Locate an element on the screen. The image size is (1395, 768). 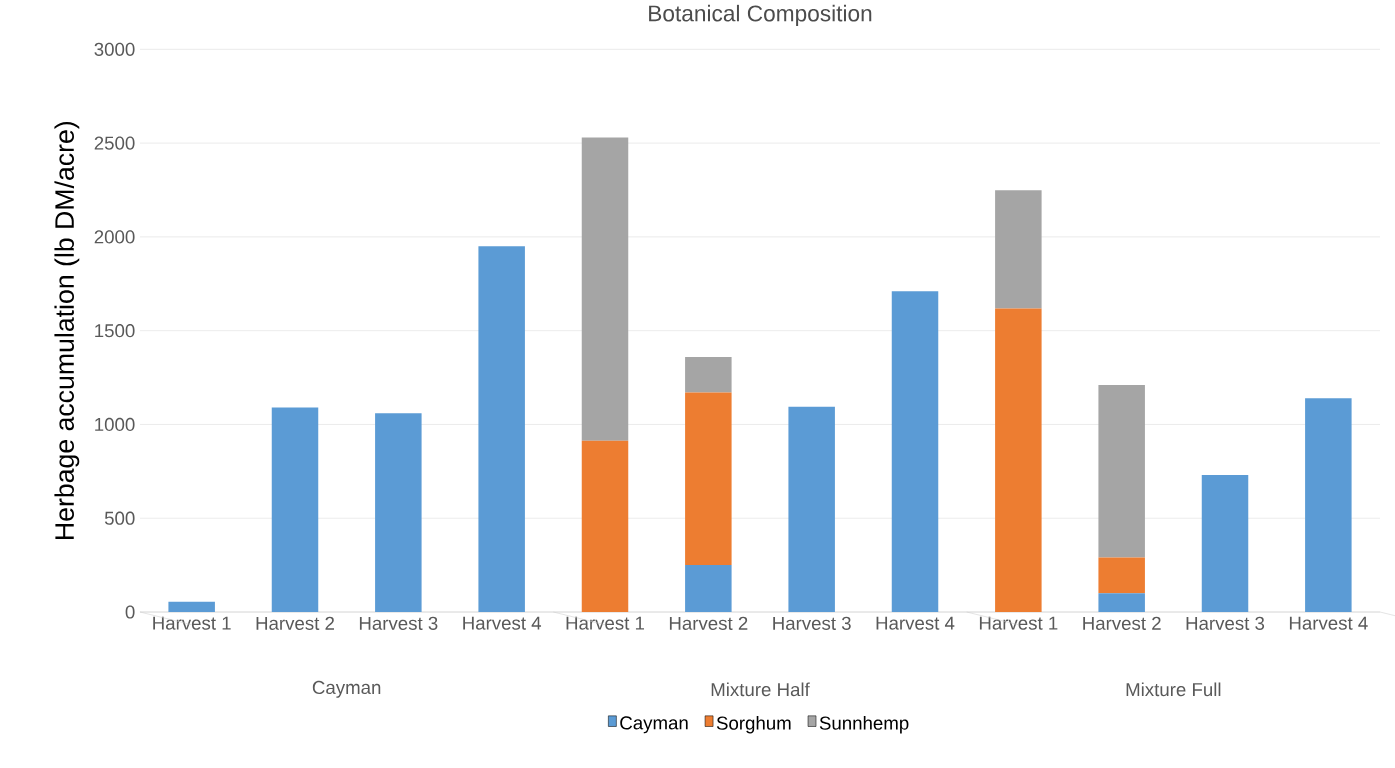
y-tick-label: 0 is located at coordinates (130, 612).